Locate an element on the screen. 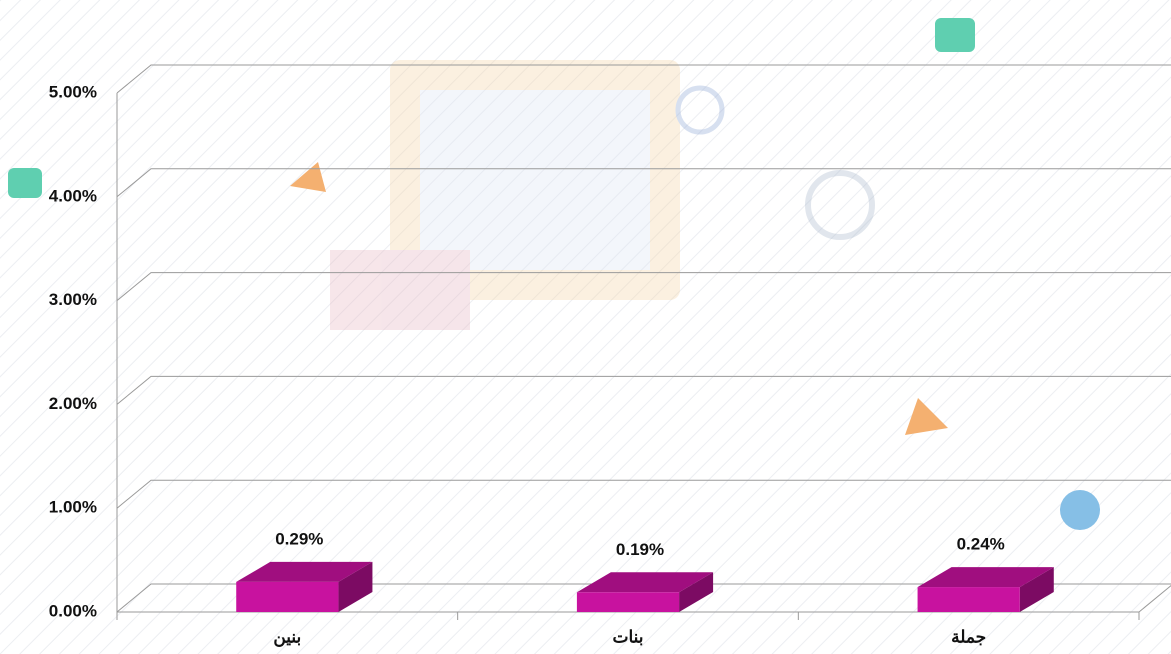 Image resolution: width=1171 pixels, height=654 pixels. floor-right is located at coordinates (1154, 598).